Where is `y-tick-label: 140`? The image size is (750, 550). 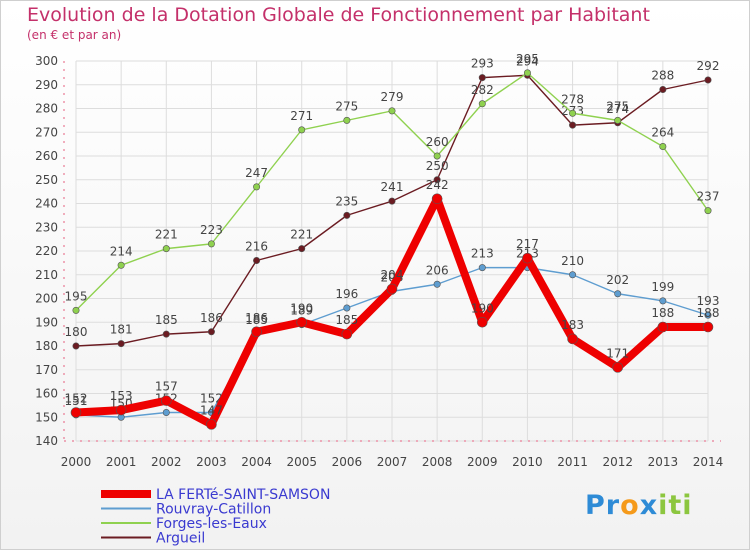 y-tick-label: 140 is located at coordinates (46, 441).